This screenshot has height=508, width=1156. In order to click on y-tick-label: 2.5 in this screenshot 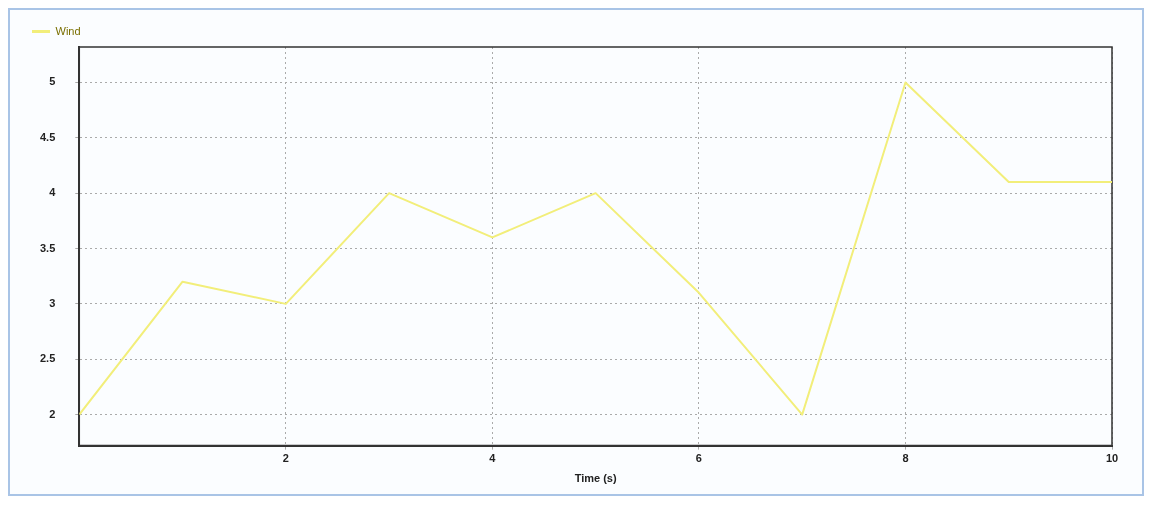, I will do `click(47, 358)`.